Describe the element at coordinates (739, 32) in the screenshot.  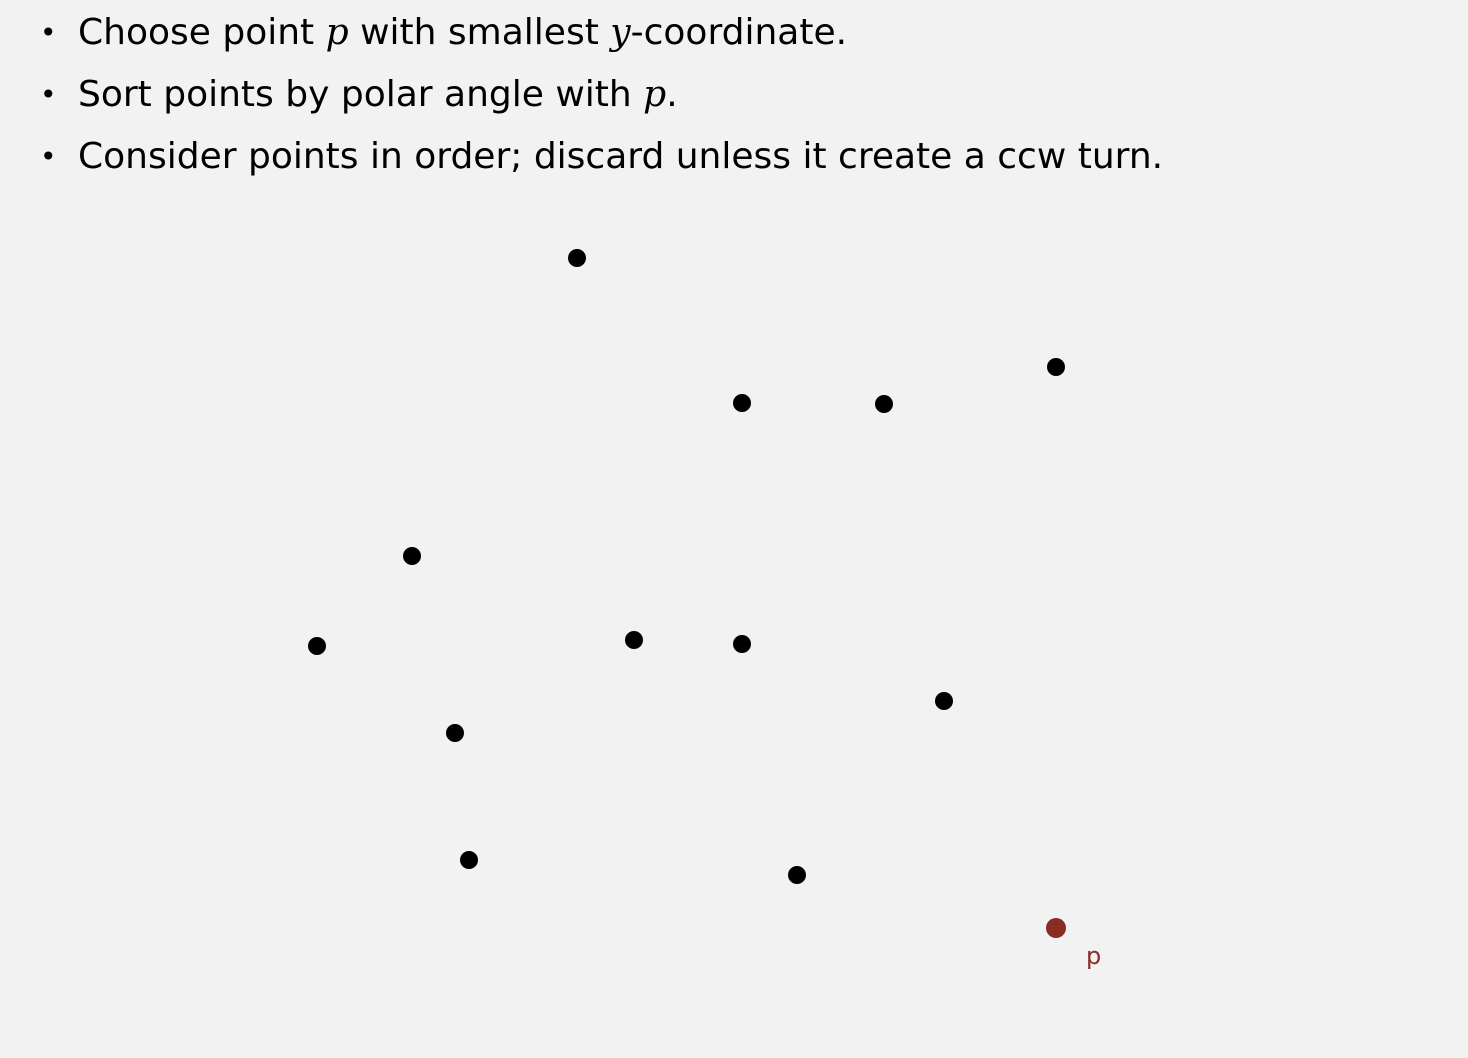
I see `text-segment: -coordinate.` at that location.